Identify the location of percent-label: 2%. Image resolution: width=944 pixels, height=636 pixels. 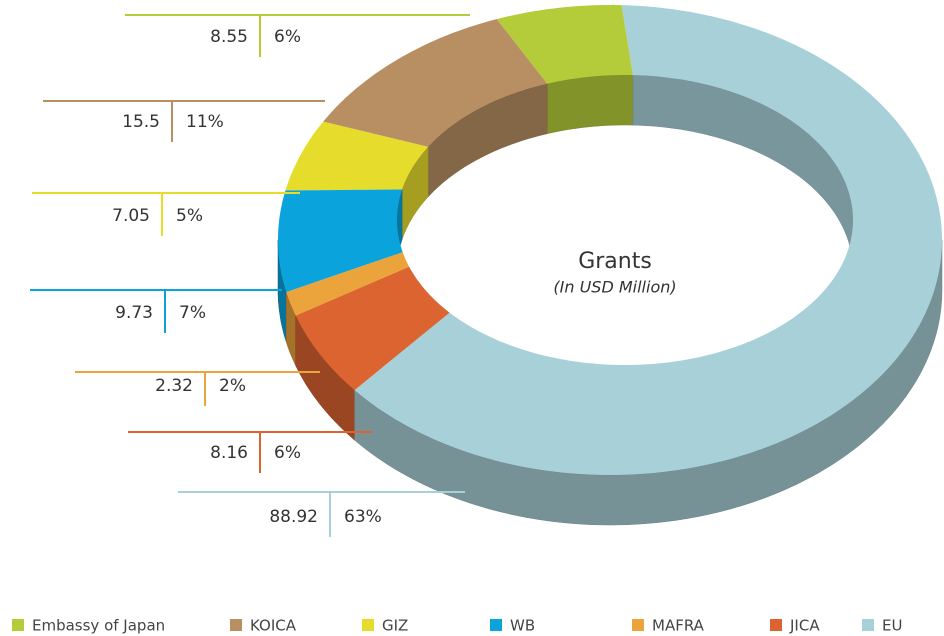
(232, 386).